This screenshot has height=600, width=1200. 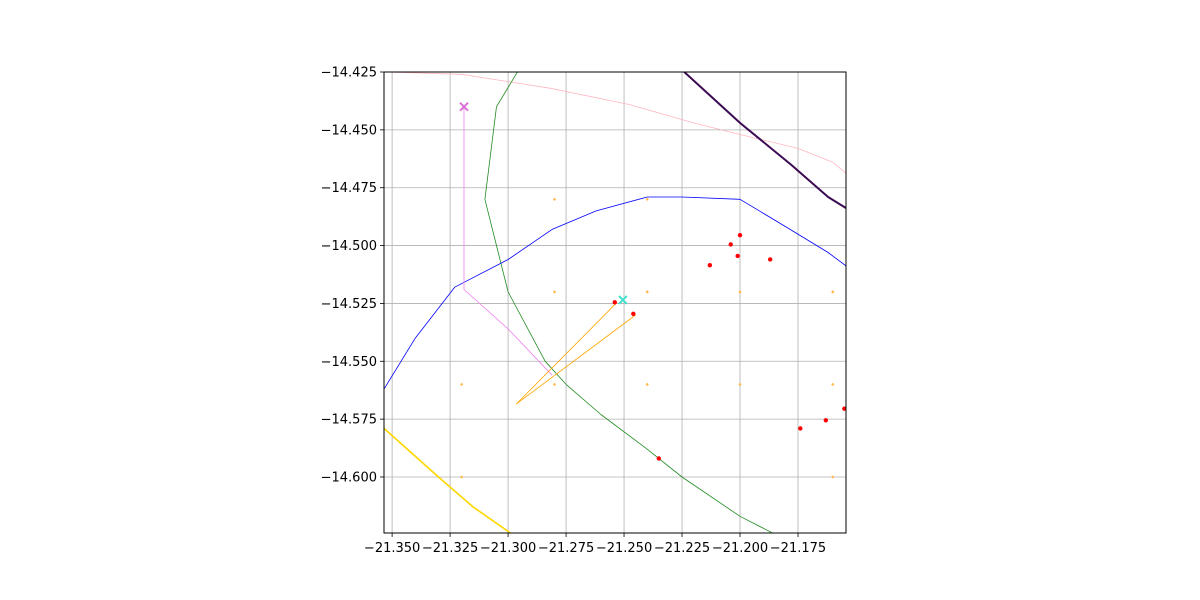 What do you see at coordinates (349, 420) in the screenshot?
I see `y-tick-label: −14.575` at bounding box center [349, 420].